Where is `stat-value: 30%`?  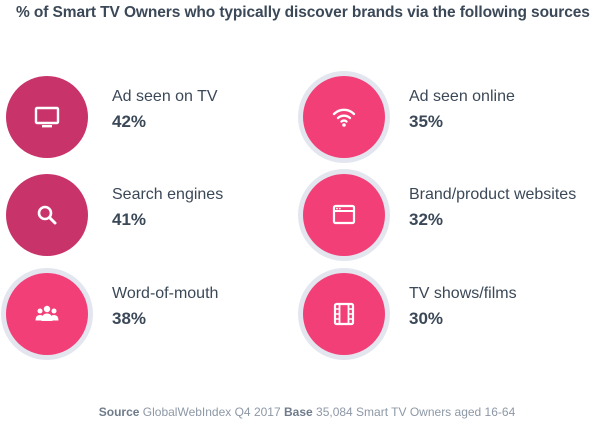
stat-value: 30% is located at coordinates (426, 318).